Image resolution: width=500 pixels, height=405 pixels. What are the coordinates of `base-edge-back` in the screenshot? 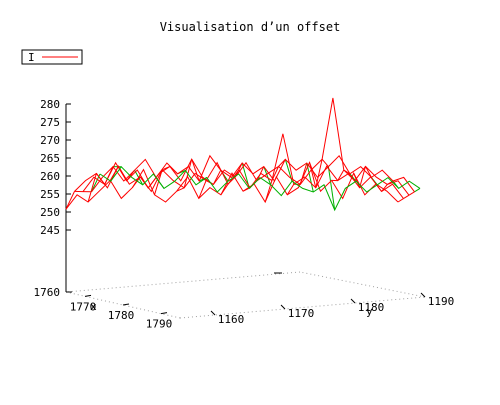 It's located at (362, 284).